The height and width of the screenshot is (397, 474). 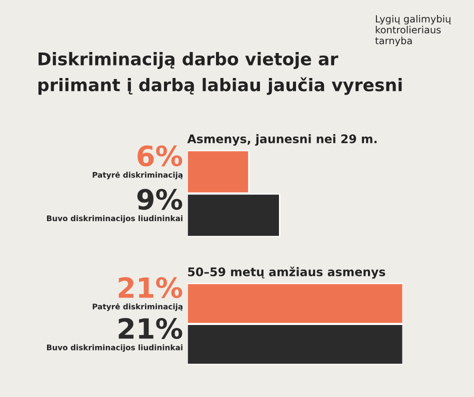 What do you see at coordinates (220, 73) in the screenshot?
I see `chart-title: Diskriminaciją darbo vietoje ar priimant į darbą labiau jaučia vyresni` at bounding box center [220, 73].